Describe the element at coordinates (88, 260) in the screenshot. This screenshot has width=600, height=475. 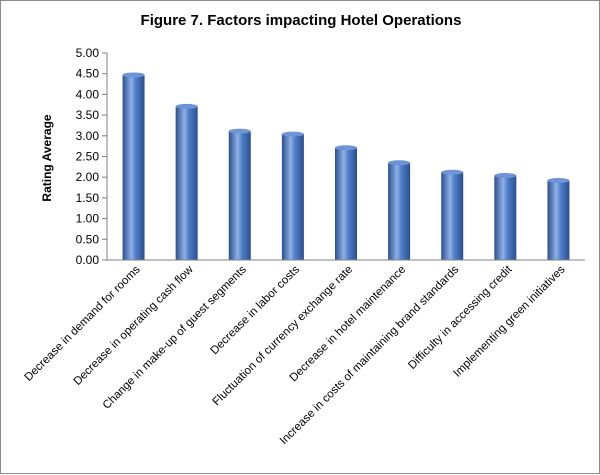
I see `y-tick-label: 0.00` at that location.